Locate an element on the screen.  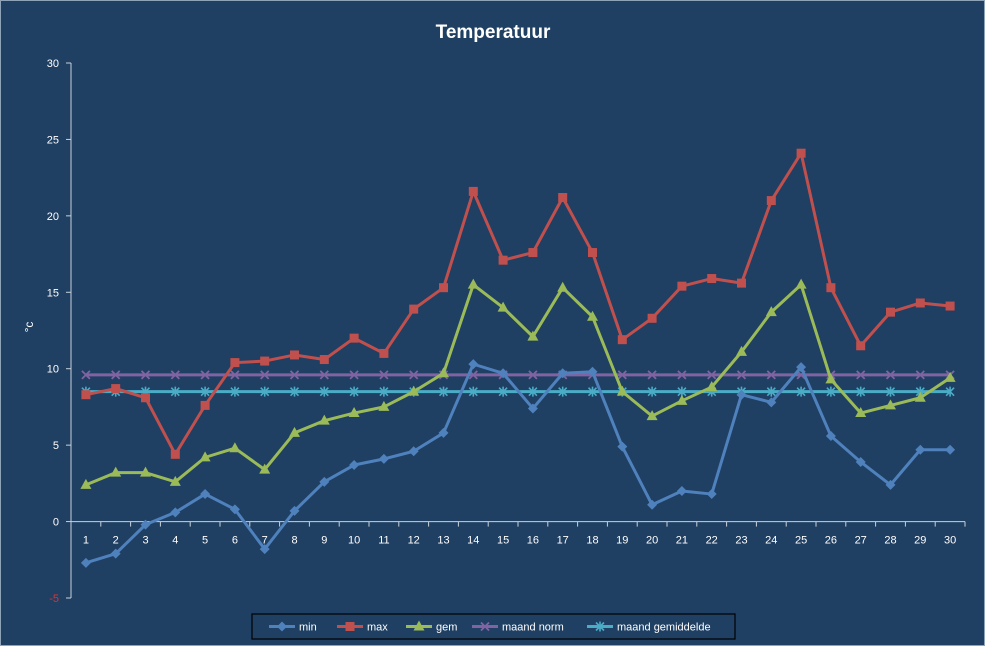
x-tick-label: 24 is located at coordinates (771, 541).